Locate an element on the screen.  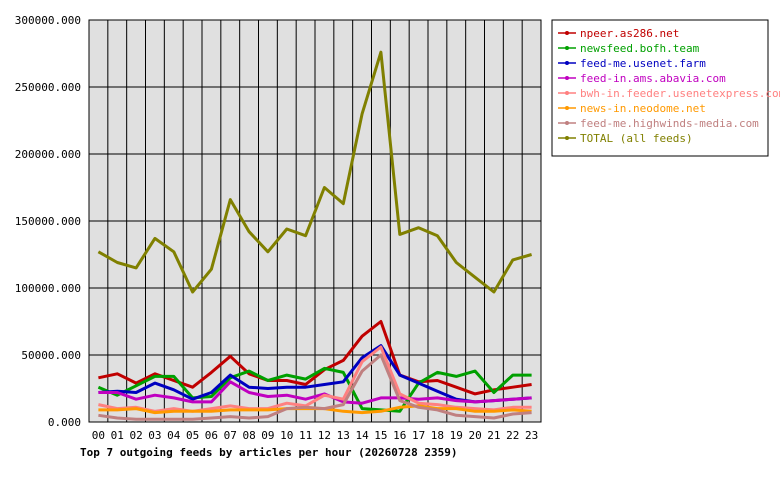
legend-label: feed-me.highwinds-media.com is located at coordinates (669, 123).